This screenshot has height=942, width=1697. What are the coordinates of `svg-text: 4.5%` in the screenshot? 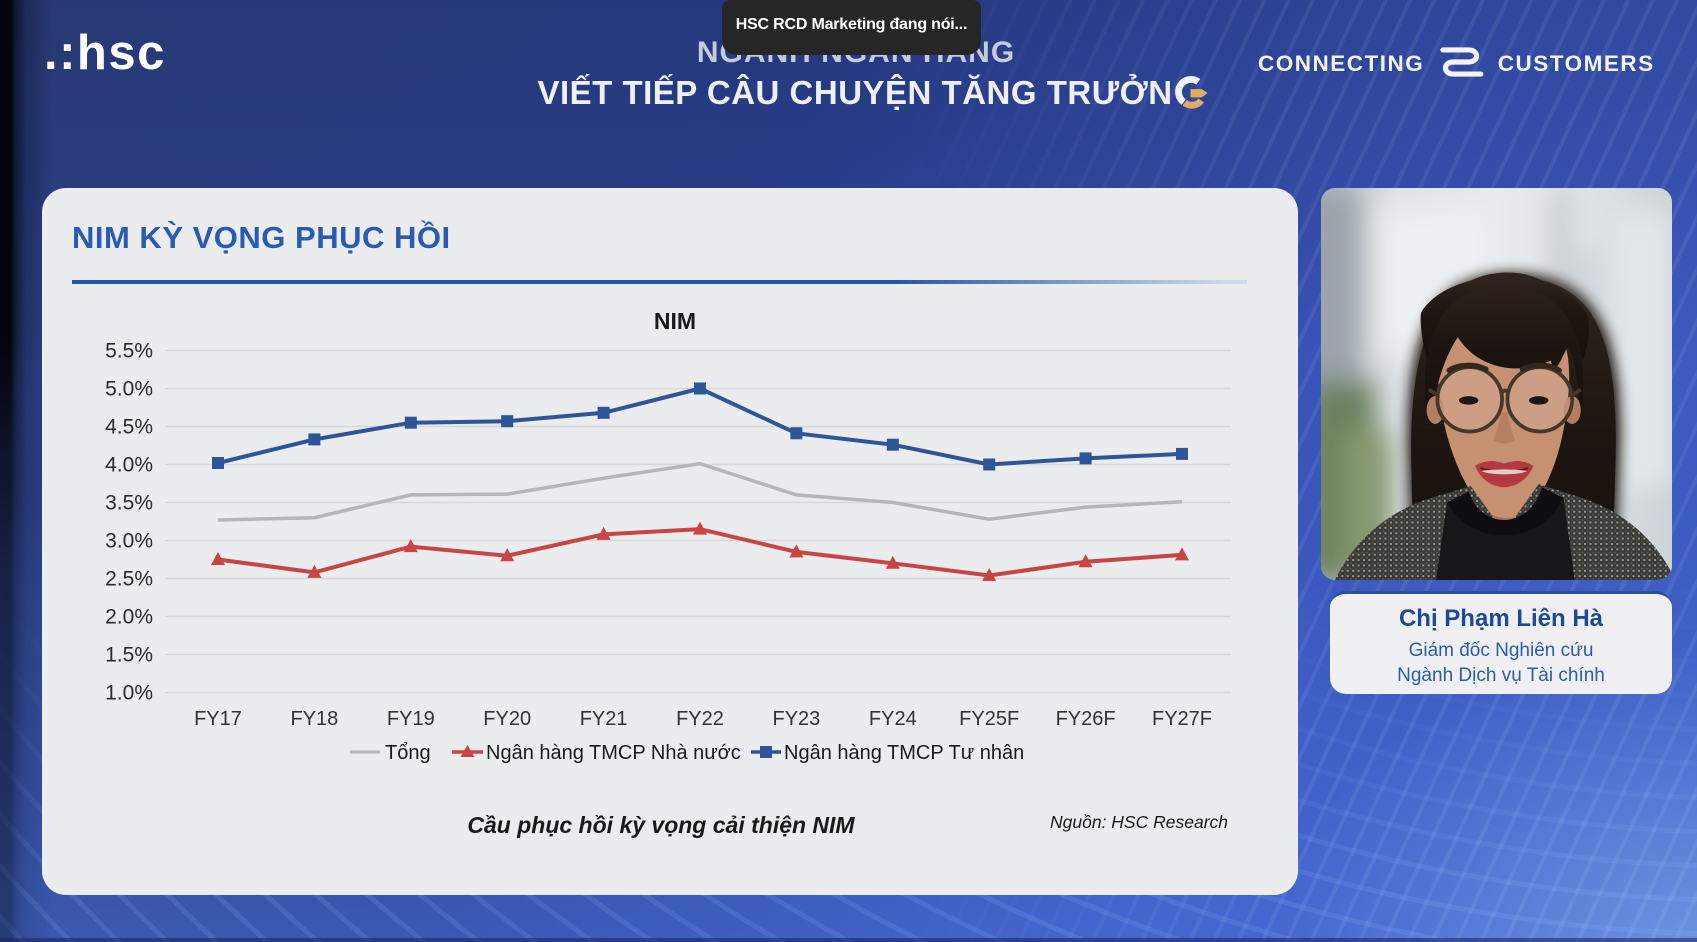 It's located at (129, 427).